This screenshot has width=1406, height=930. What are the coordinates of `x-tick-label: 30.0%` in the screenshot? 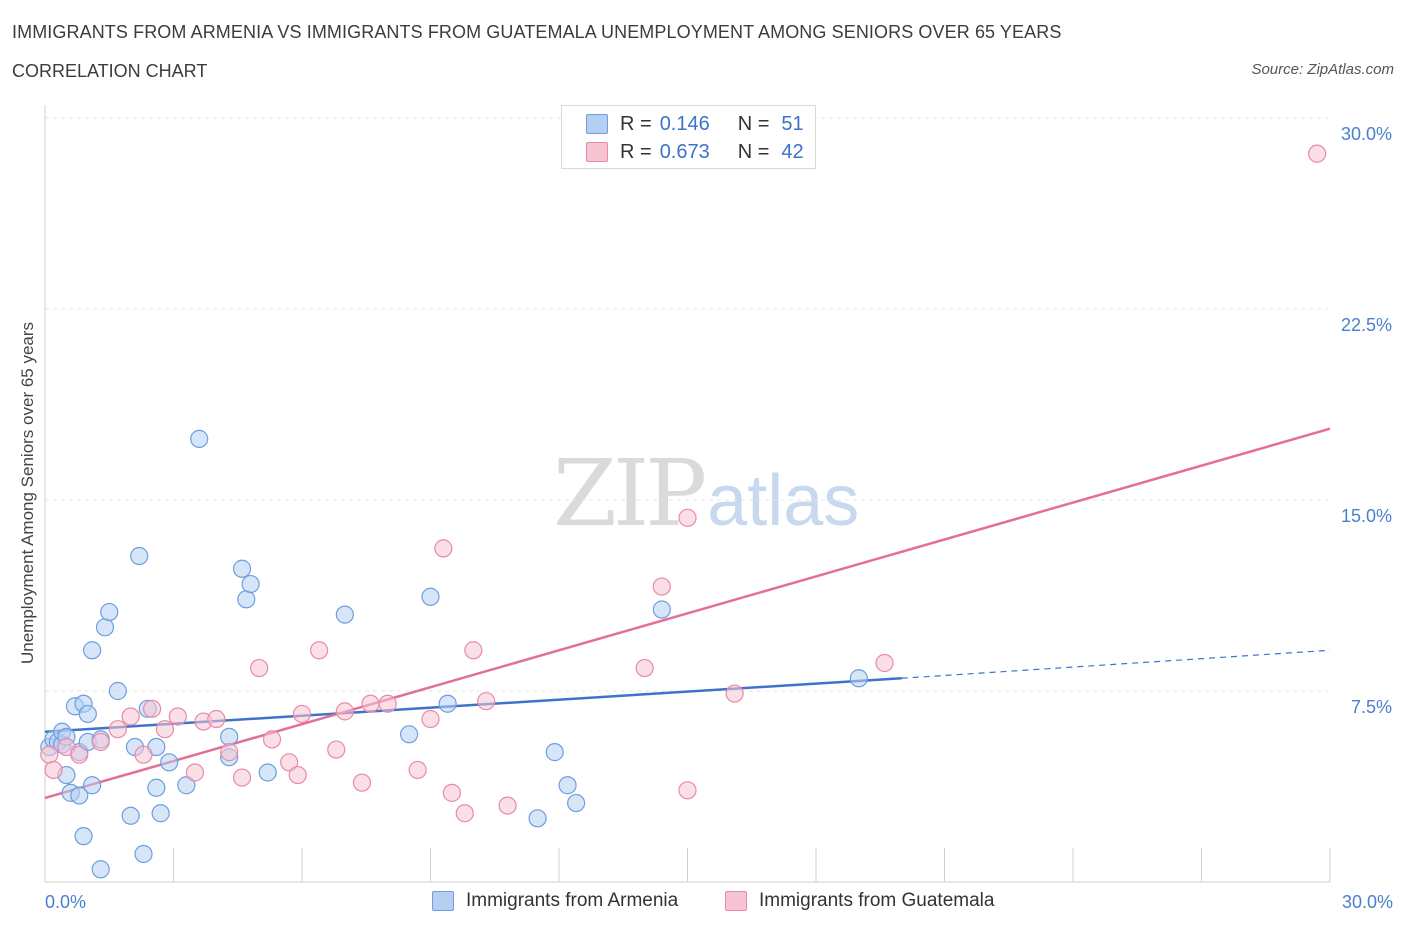 It's located at (1367, 902).